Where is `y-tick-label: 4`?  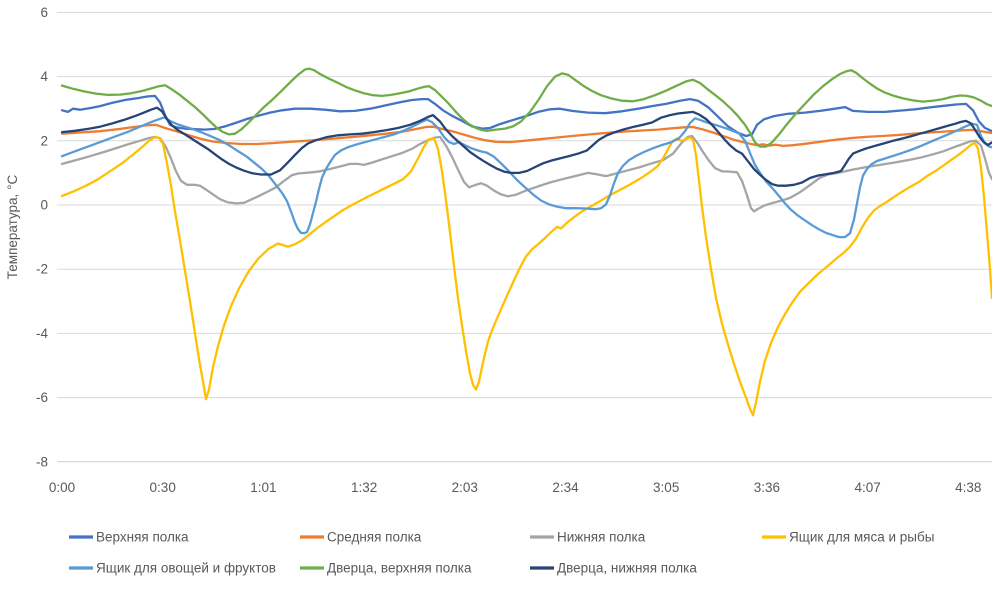 y-tick-label: 4 is located at coordinates (44, 76).